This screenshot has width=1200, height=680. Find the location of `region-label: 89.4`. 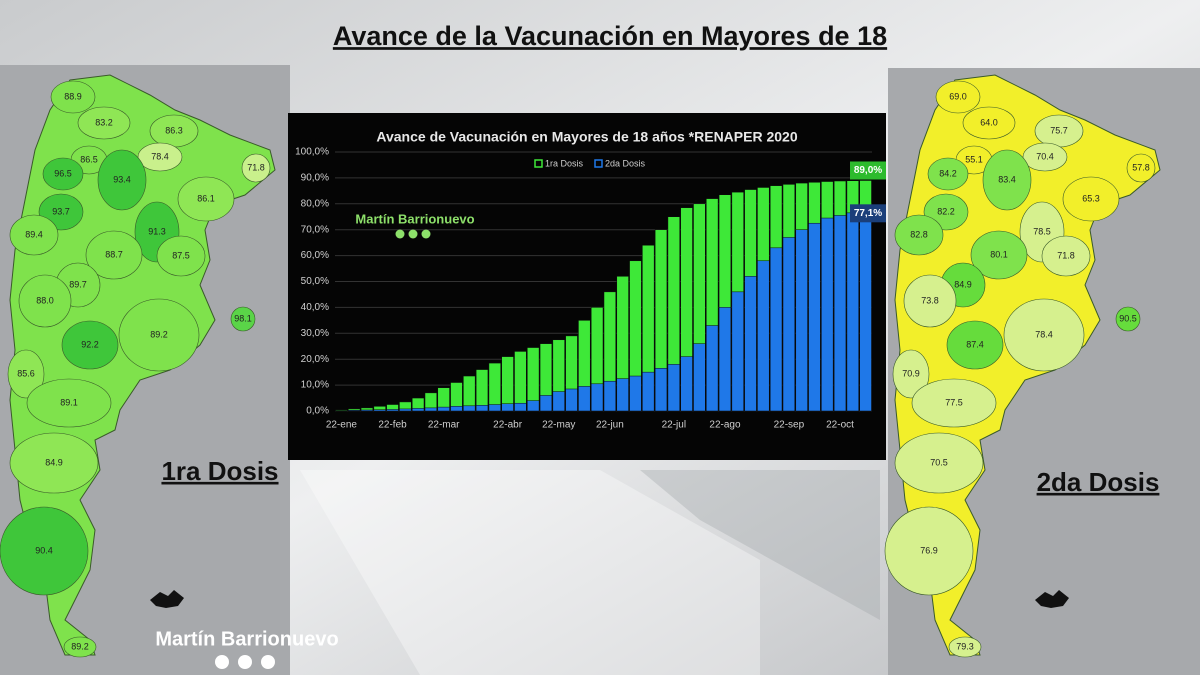

region-label: 89.4 is located at coordinates (34, 234).